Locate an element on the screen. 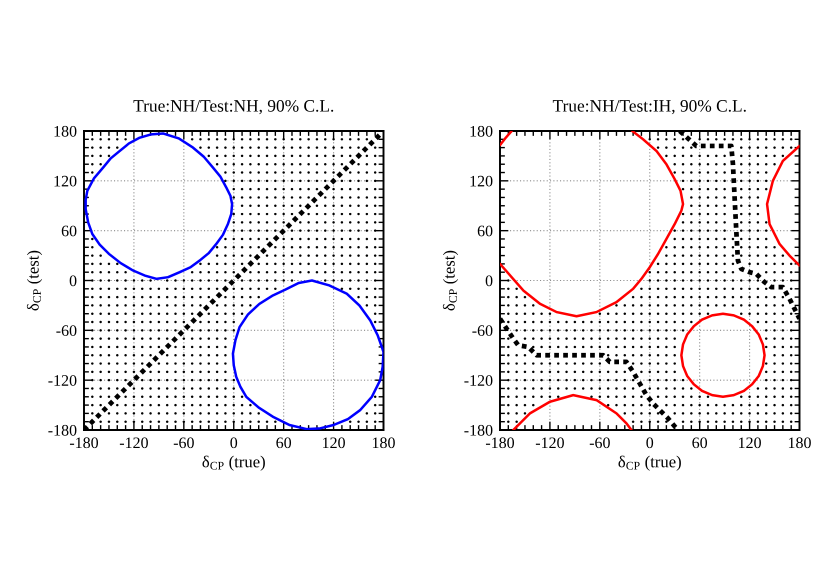  y-tick-label: -120 is located at coordinates (478, 380).